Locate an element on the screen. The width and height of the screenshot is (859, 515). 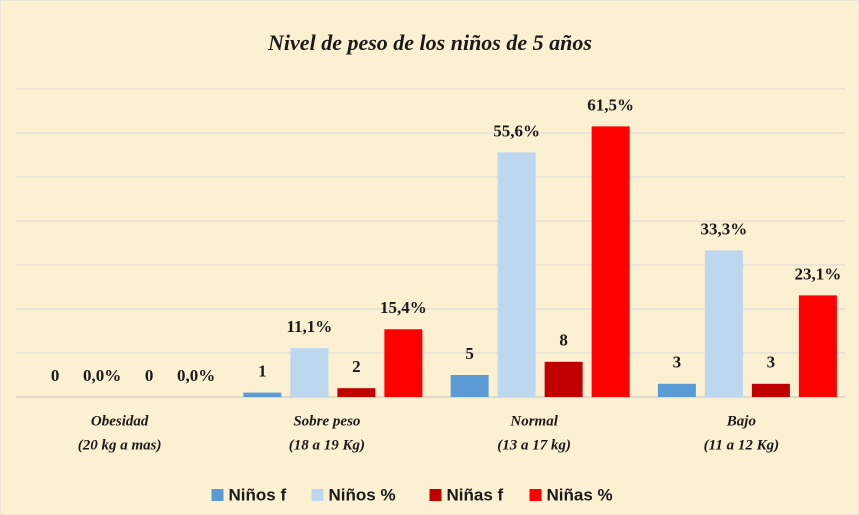
x-tick-label: Obesidad is located at coordinates (120, 421).